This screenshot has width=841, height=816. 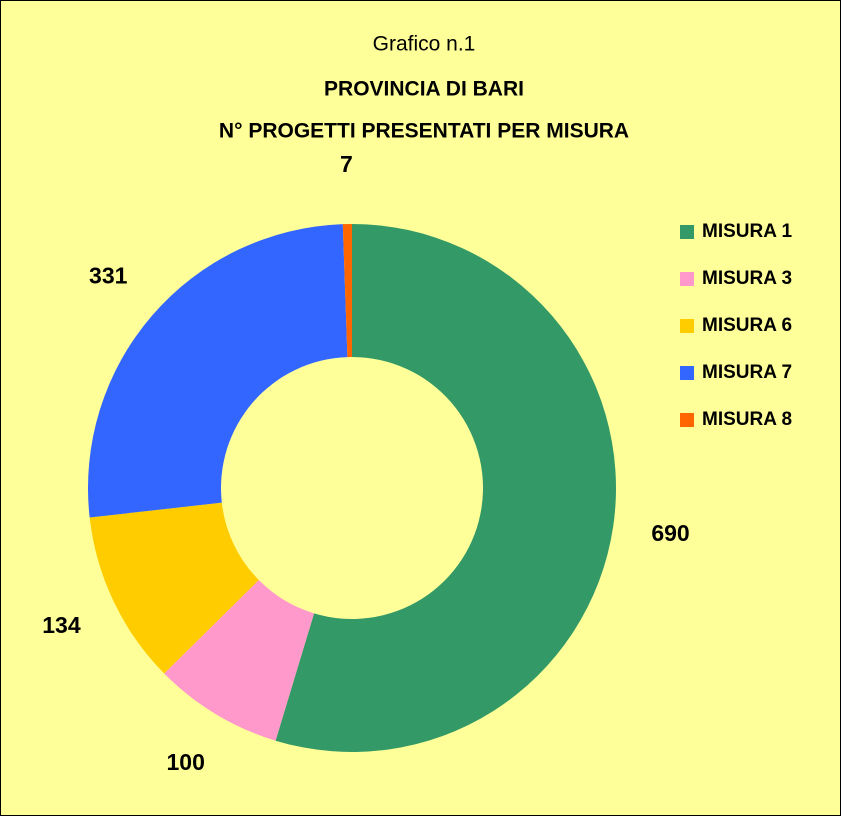 I want to click on legend-label: MISURA 6, so click(x=747, y=325).